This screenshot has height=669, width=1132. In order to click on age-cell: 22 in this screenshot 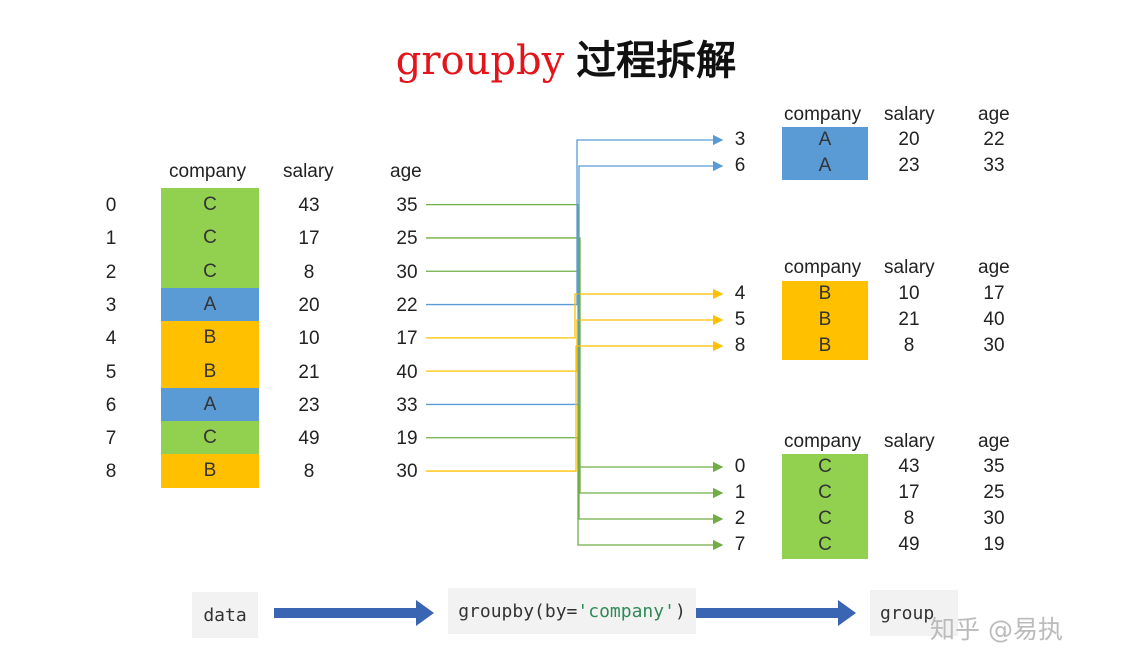, I will do `click(407, 305)`.